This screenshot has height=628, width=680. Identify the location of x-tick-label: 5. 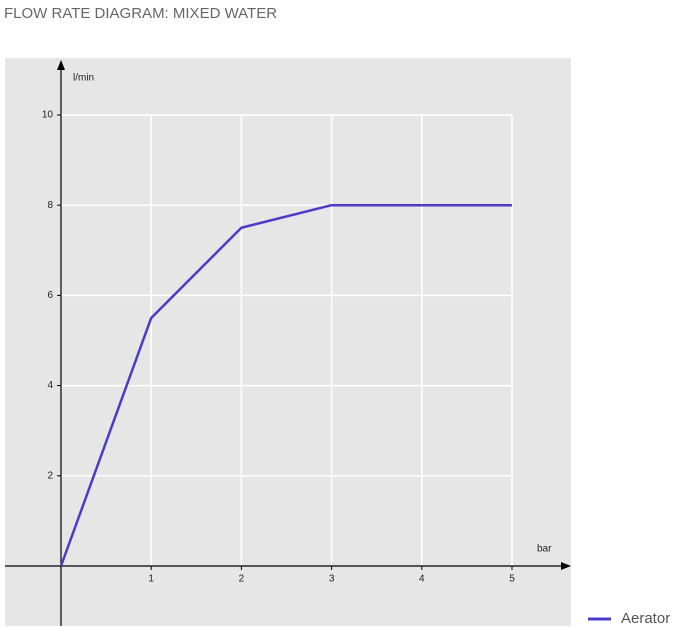
(512, 579).